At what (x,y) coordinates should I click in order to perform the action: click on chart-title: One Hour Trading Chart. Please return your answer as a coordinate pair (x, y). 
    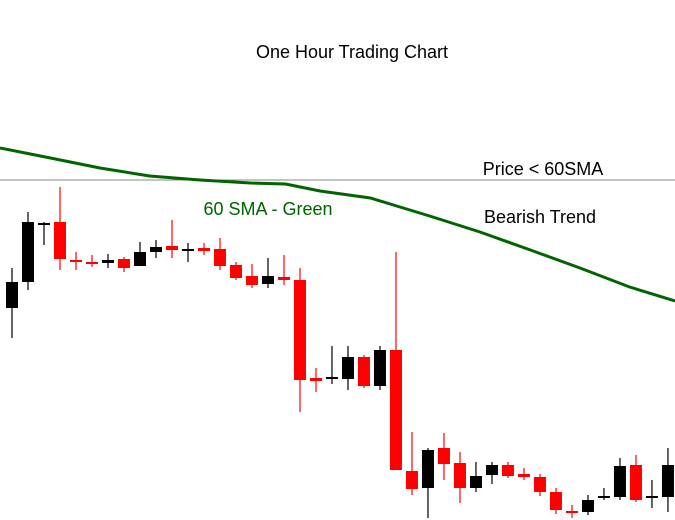
    Looking at the image, I should click on (352, 52).